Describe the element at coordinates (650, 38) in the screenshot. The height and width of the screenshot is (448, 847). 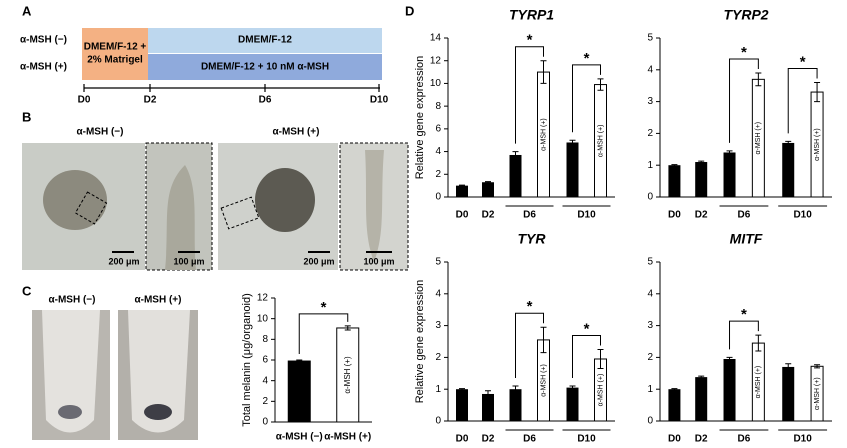
I see `y-tick-label: 5` at that location.